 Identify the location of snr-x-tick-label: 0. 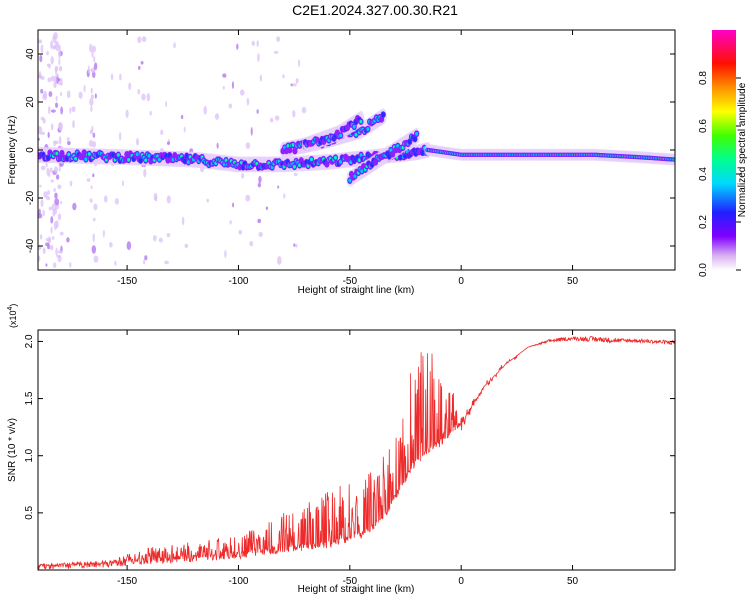
(461, 581).